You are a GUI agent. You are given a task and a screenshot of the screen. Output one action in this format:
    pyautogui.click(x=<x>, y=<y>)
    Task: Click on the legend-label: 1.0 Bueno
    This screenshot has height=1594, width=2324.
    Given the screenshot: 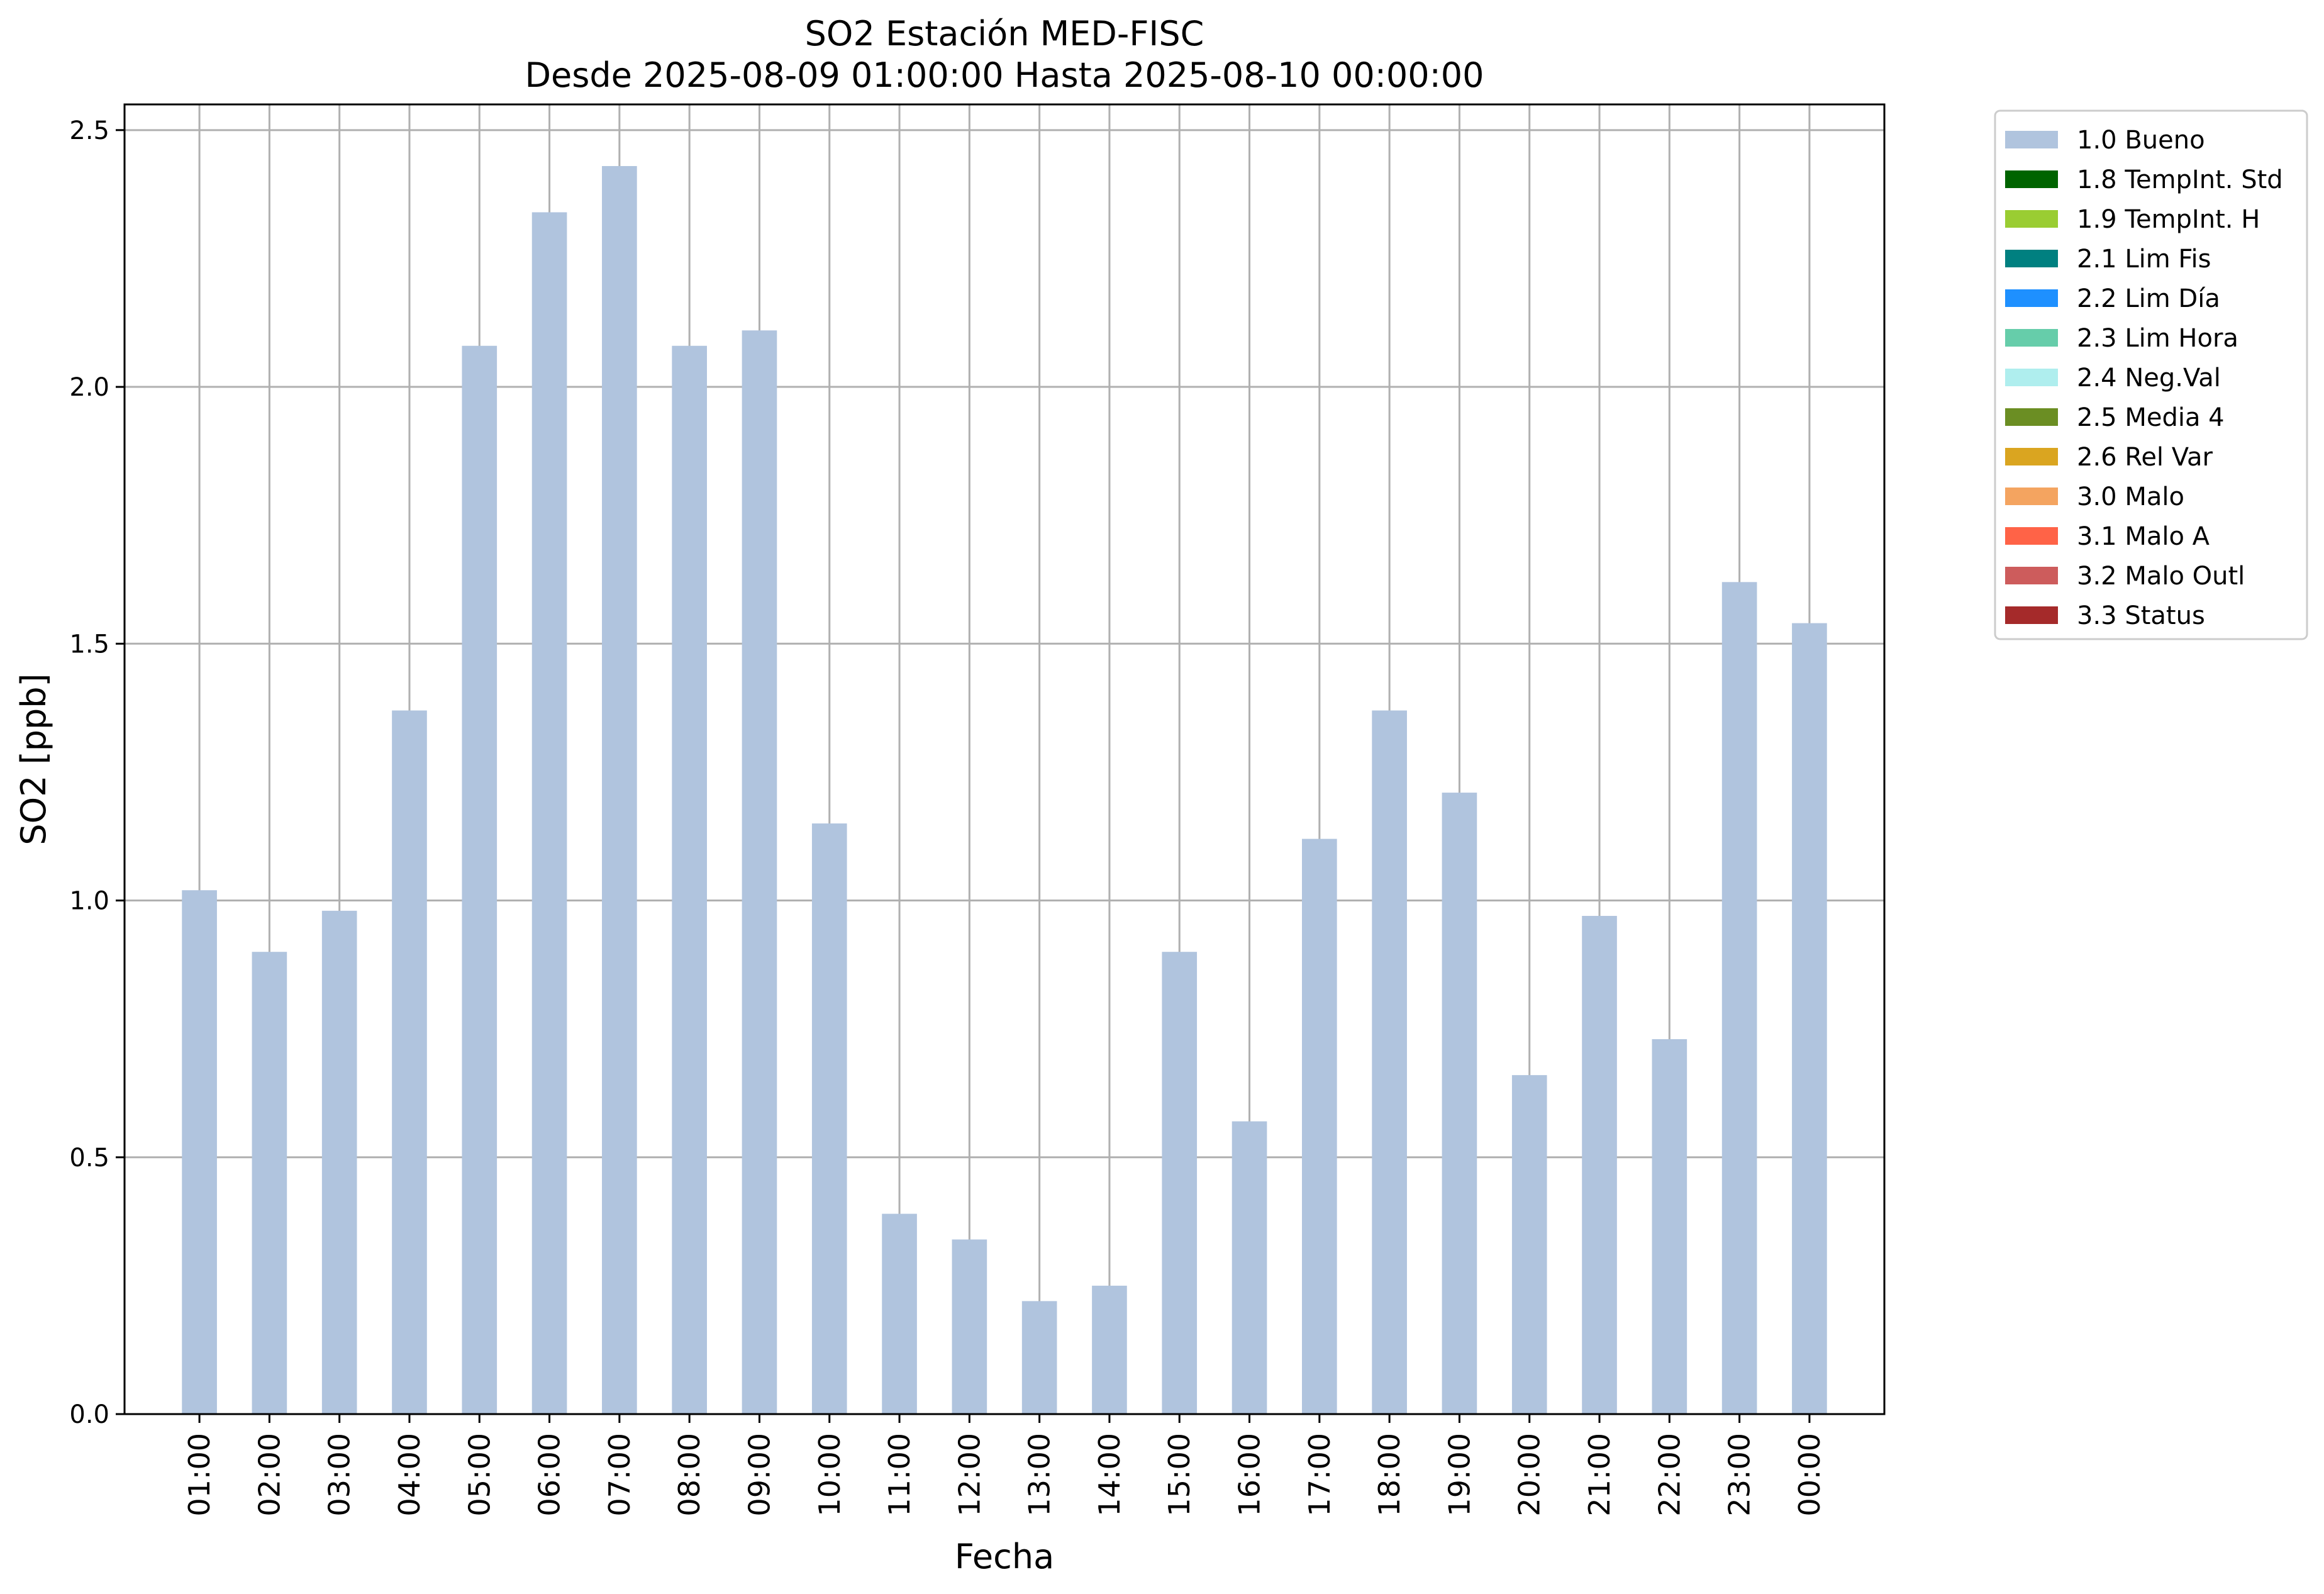 What is the action you would take?
    pyautogui.click(x=2141, y=140)
    